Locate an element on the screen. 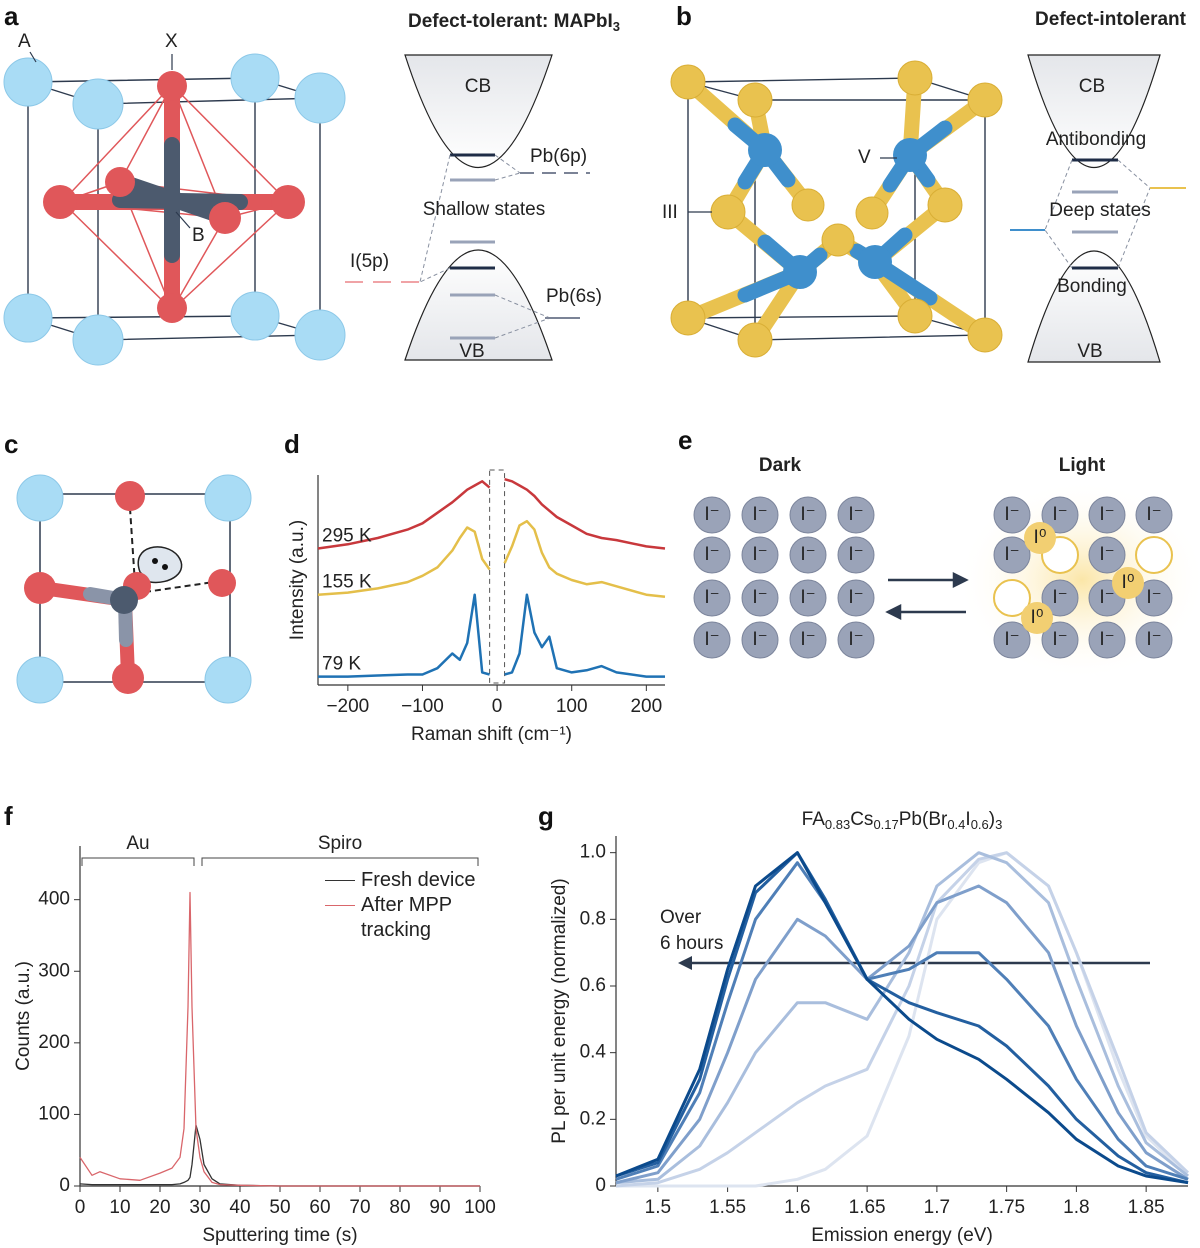 The height and width of the screenshot is (1248, 1200). y-tick-label: 400 is located at coordinates (54, 899).